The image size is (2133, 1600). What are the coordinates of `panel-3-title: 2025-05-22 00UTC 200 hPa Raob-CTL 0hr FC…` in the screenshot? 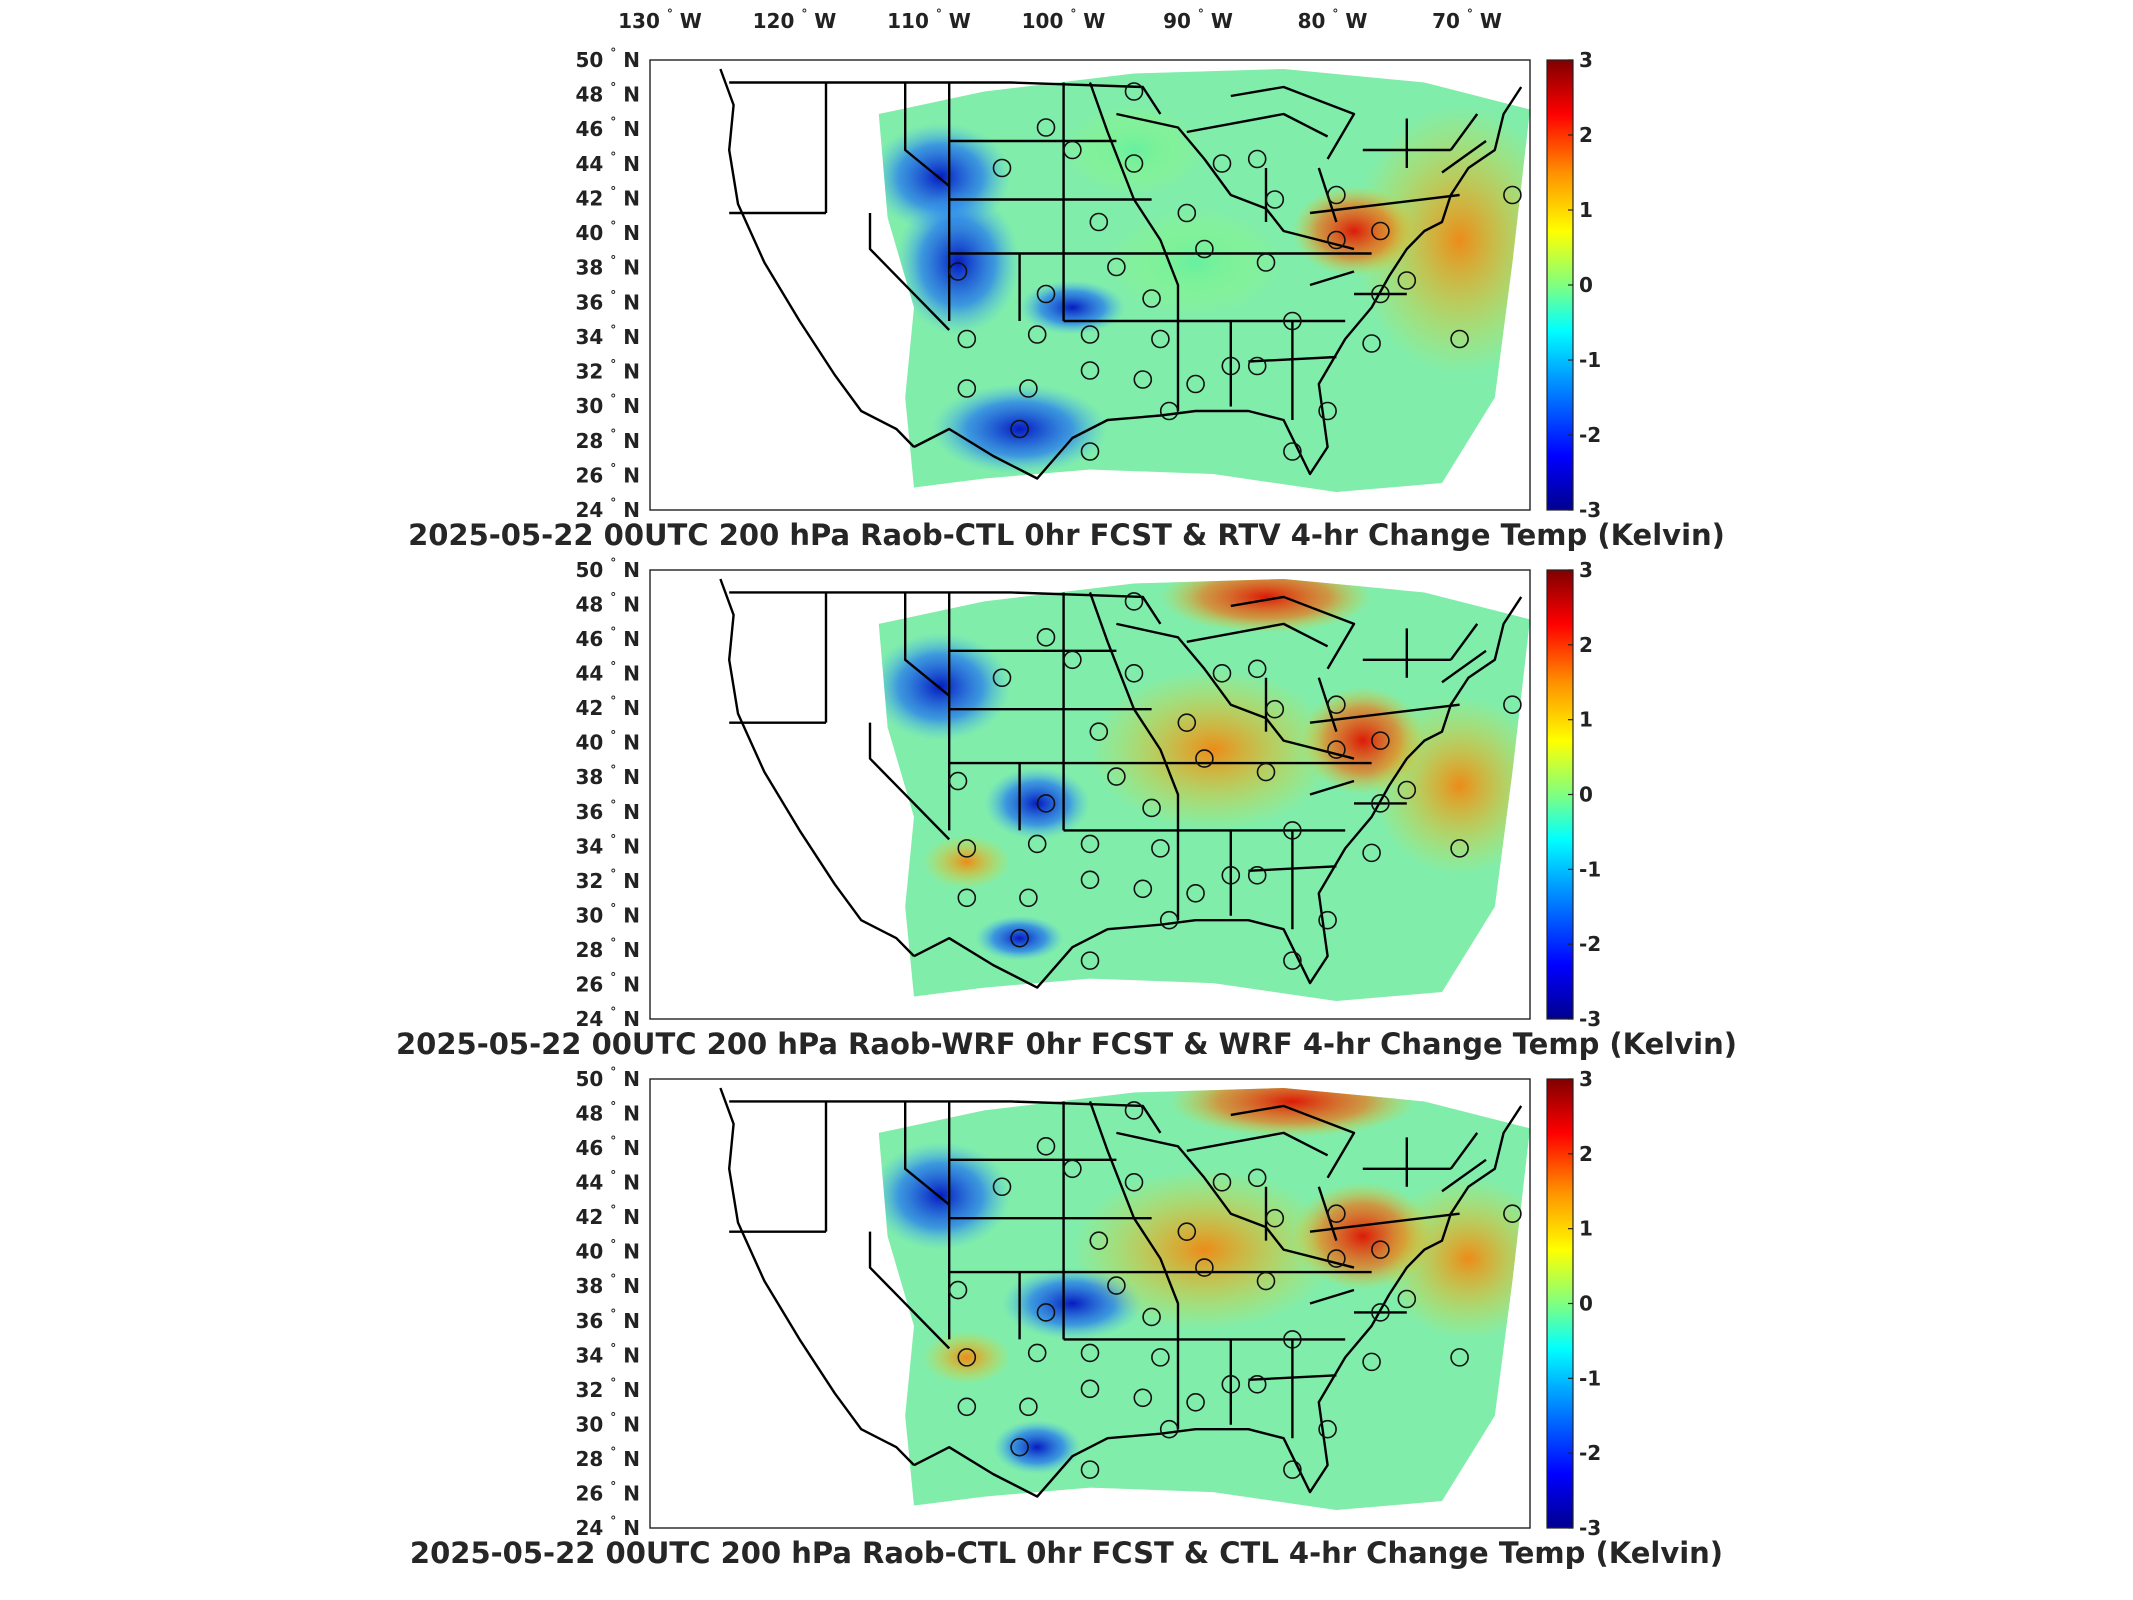 It's located at (1066, 1553).